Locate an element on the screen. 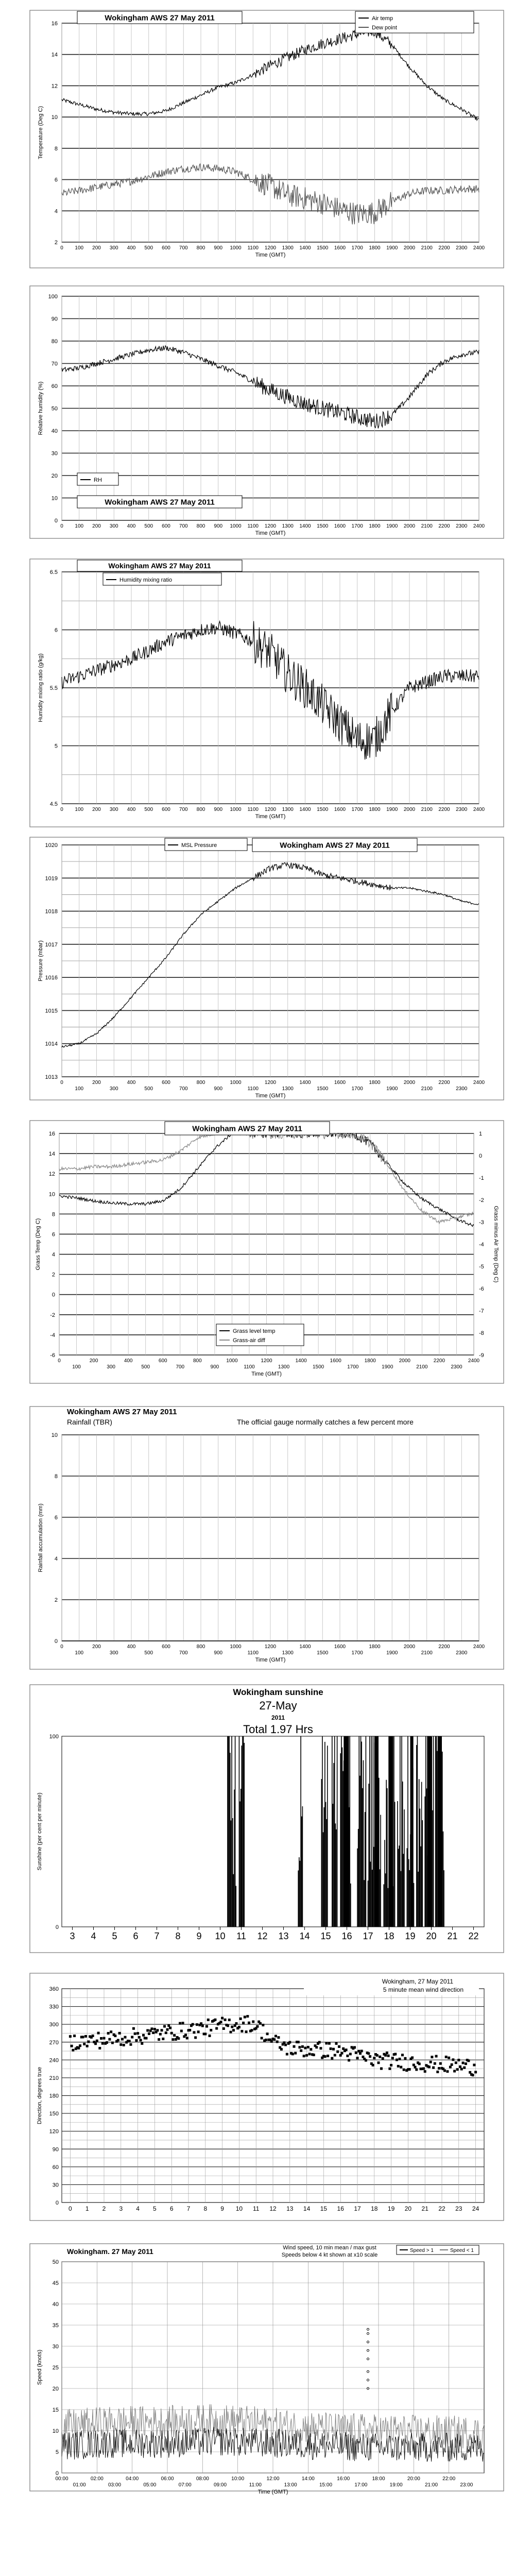 This screenshot has height=2576, width=515. sun-bar-full is located at coordinates (347, 1831).